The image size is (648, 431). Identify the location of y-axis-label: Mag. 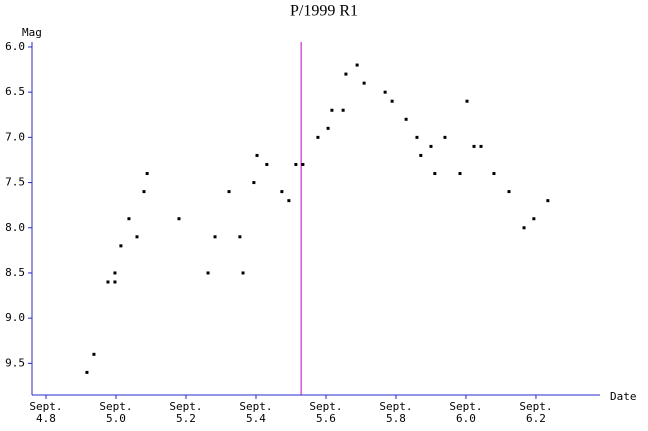
(32, 32).